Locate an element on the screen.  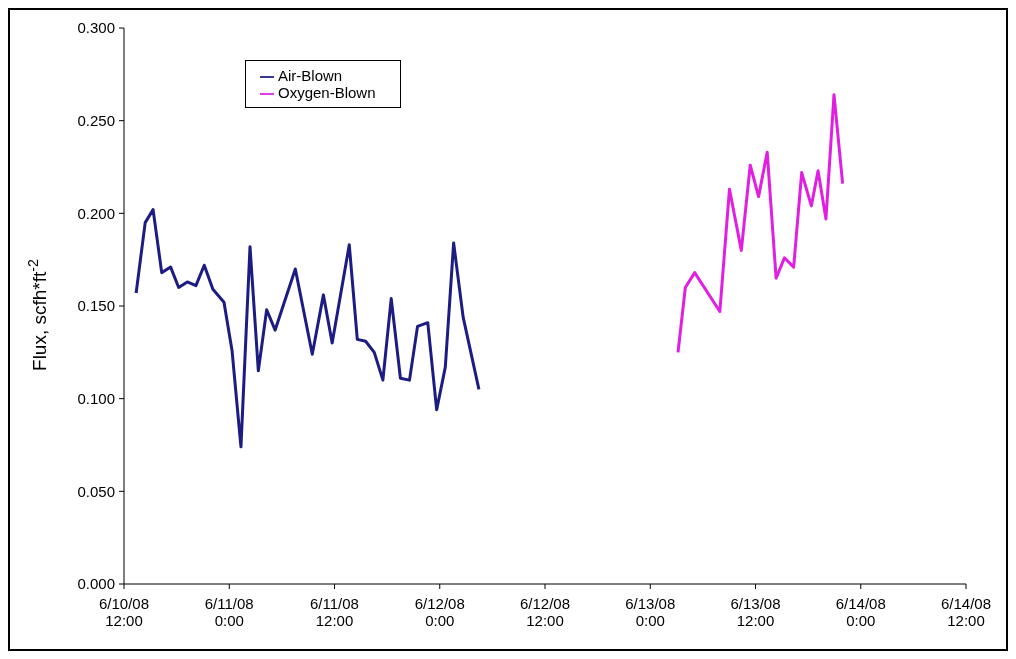
x-tick-label: 6/12/08 0:00 is located at coordinates (439, 611).